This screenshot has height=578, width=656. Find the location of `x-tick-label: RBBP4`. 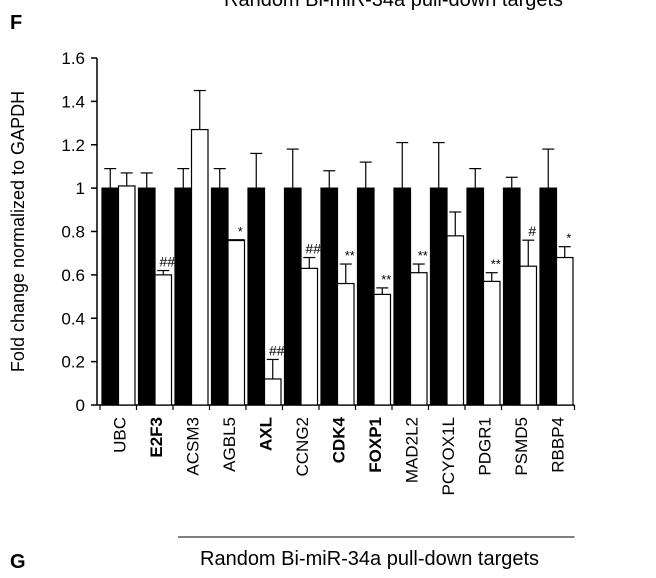

x-tick-label: RBBP4 is located at coordinates (557, 445).